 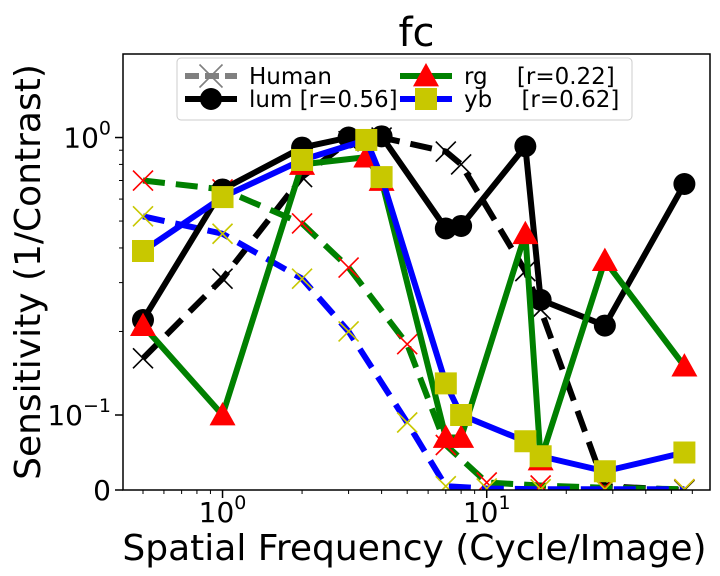 I want to click on legend-entry-3: yb [r=0.62], so click(x=509, y=100).